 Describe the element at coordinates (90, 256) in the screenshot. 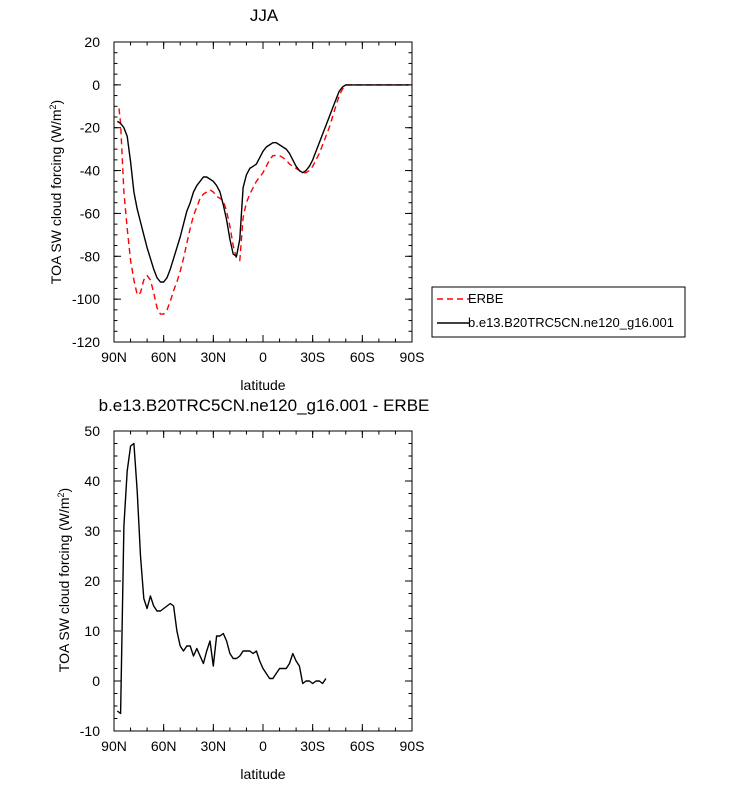

I see `y-tick-label: -80` at that location.